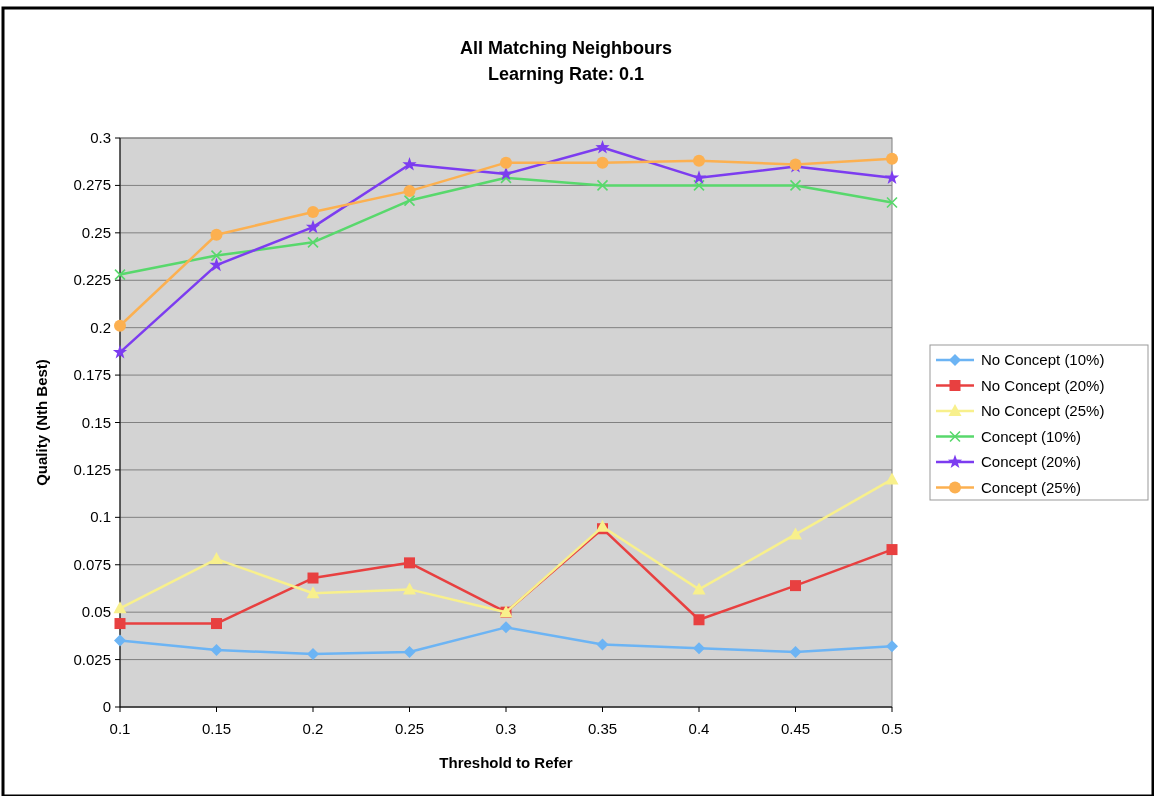  I want to click on y-axis-title: Quality (Nth Best), so click(41, 422).